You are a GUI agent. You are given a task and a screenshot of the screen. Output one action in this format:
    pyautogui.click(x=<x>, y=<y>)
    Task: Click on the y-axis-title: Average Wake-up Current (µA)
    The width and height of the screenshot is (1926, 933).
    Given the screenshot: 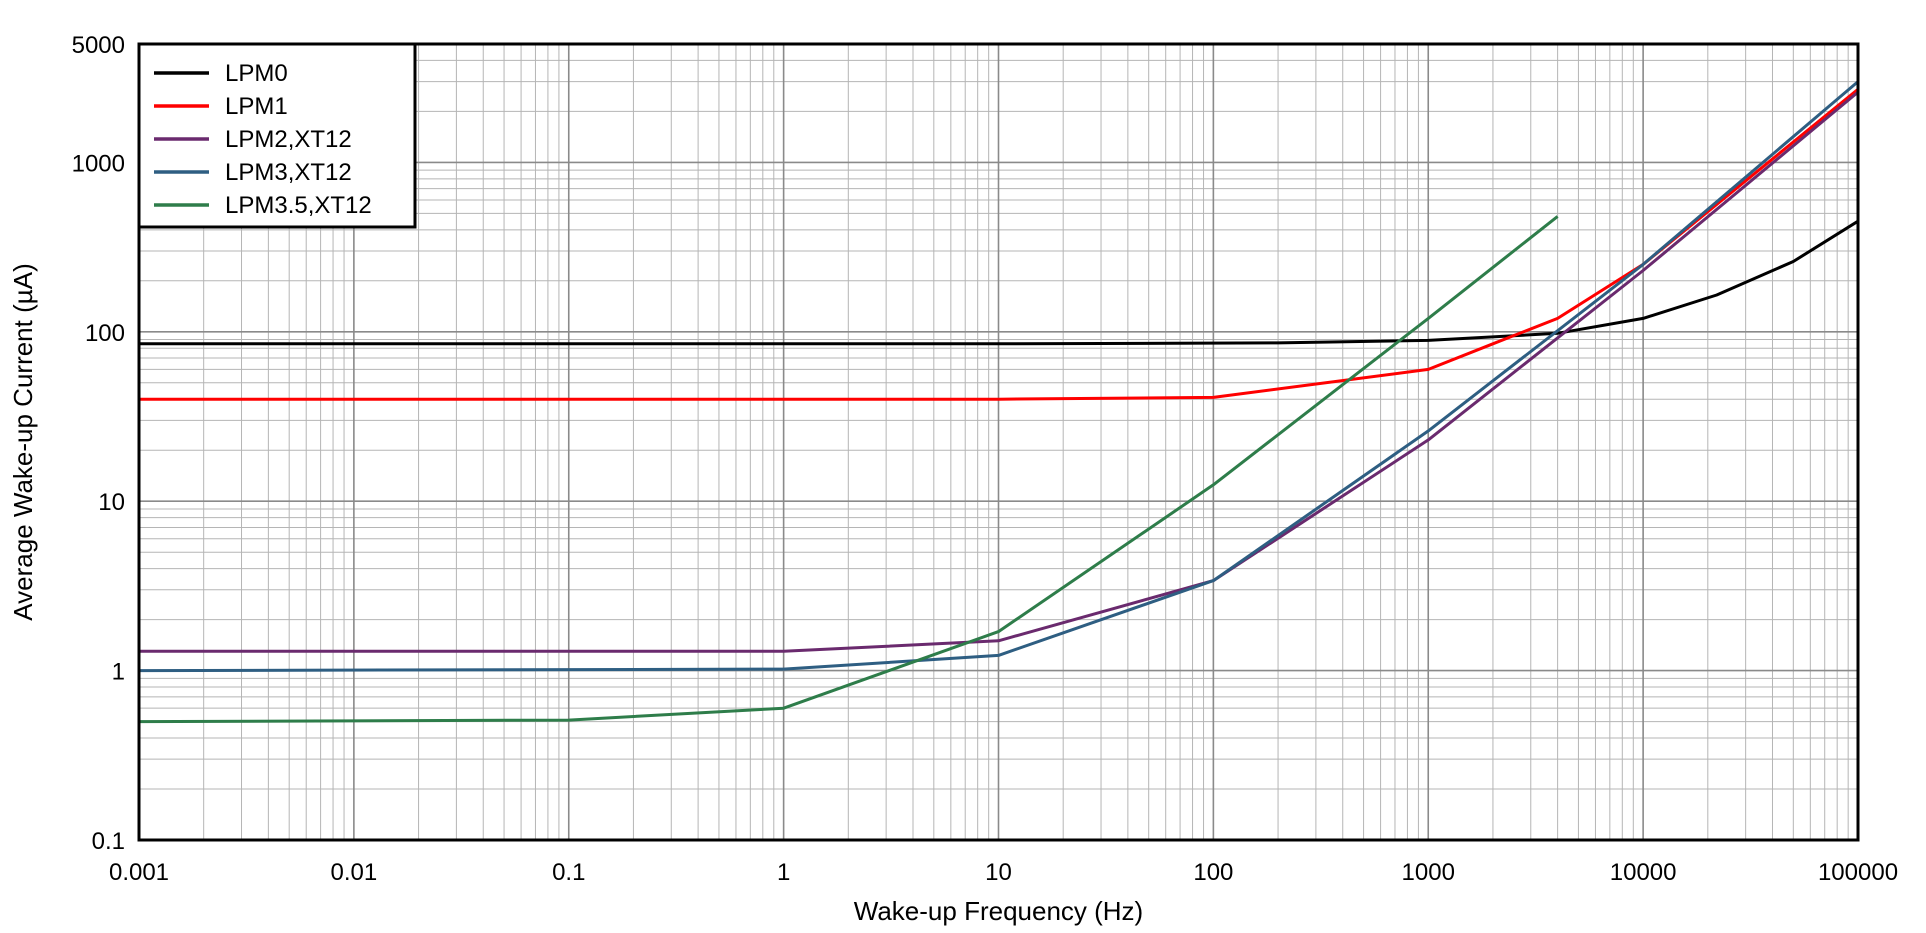 What is the action you would take?
    pyautogui.click(x=23, y=441)
    